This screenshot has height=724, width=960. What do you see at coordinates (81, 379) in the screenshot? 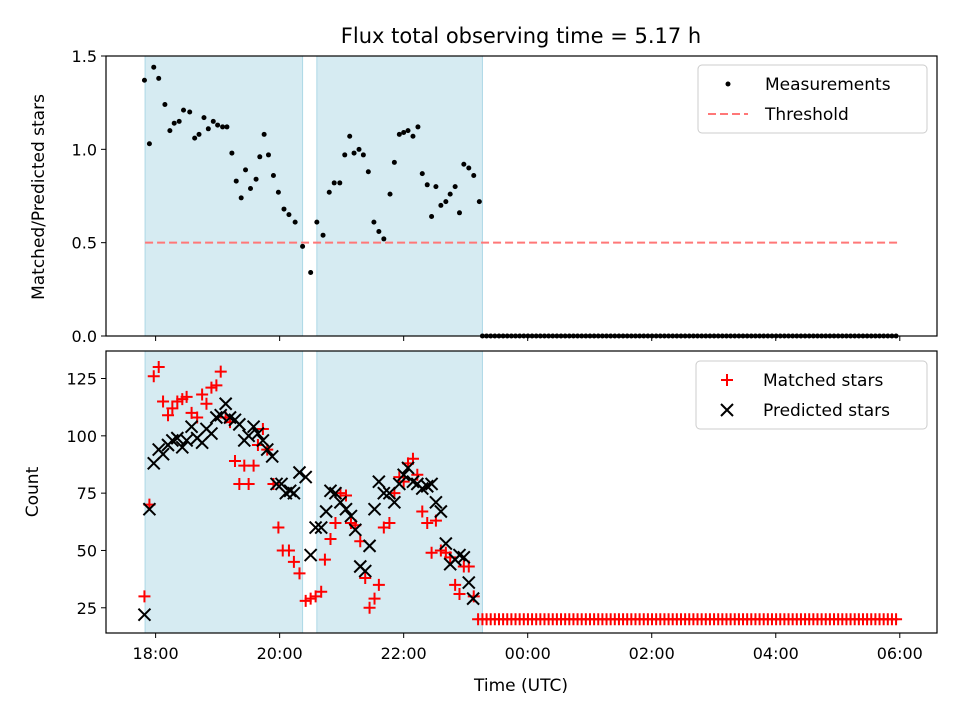
I see `bottom-y-tick-label: 125` at bounding box center [81, 379].